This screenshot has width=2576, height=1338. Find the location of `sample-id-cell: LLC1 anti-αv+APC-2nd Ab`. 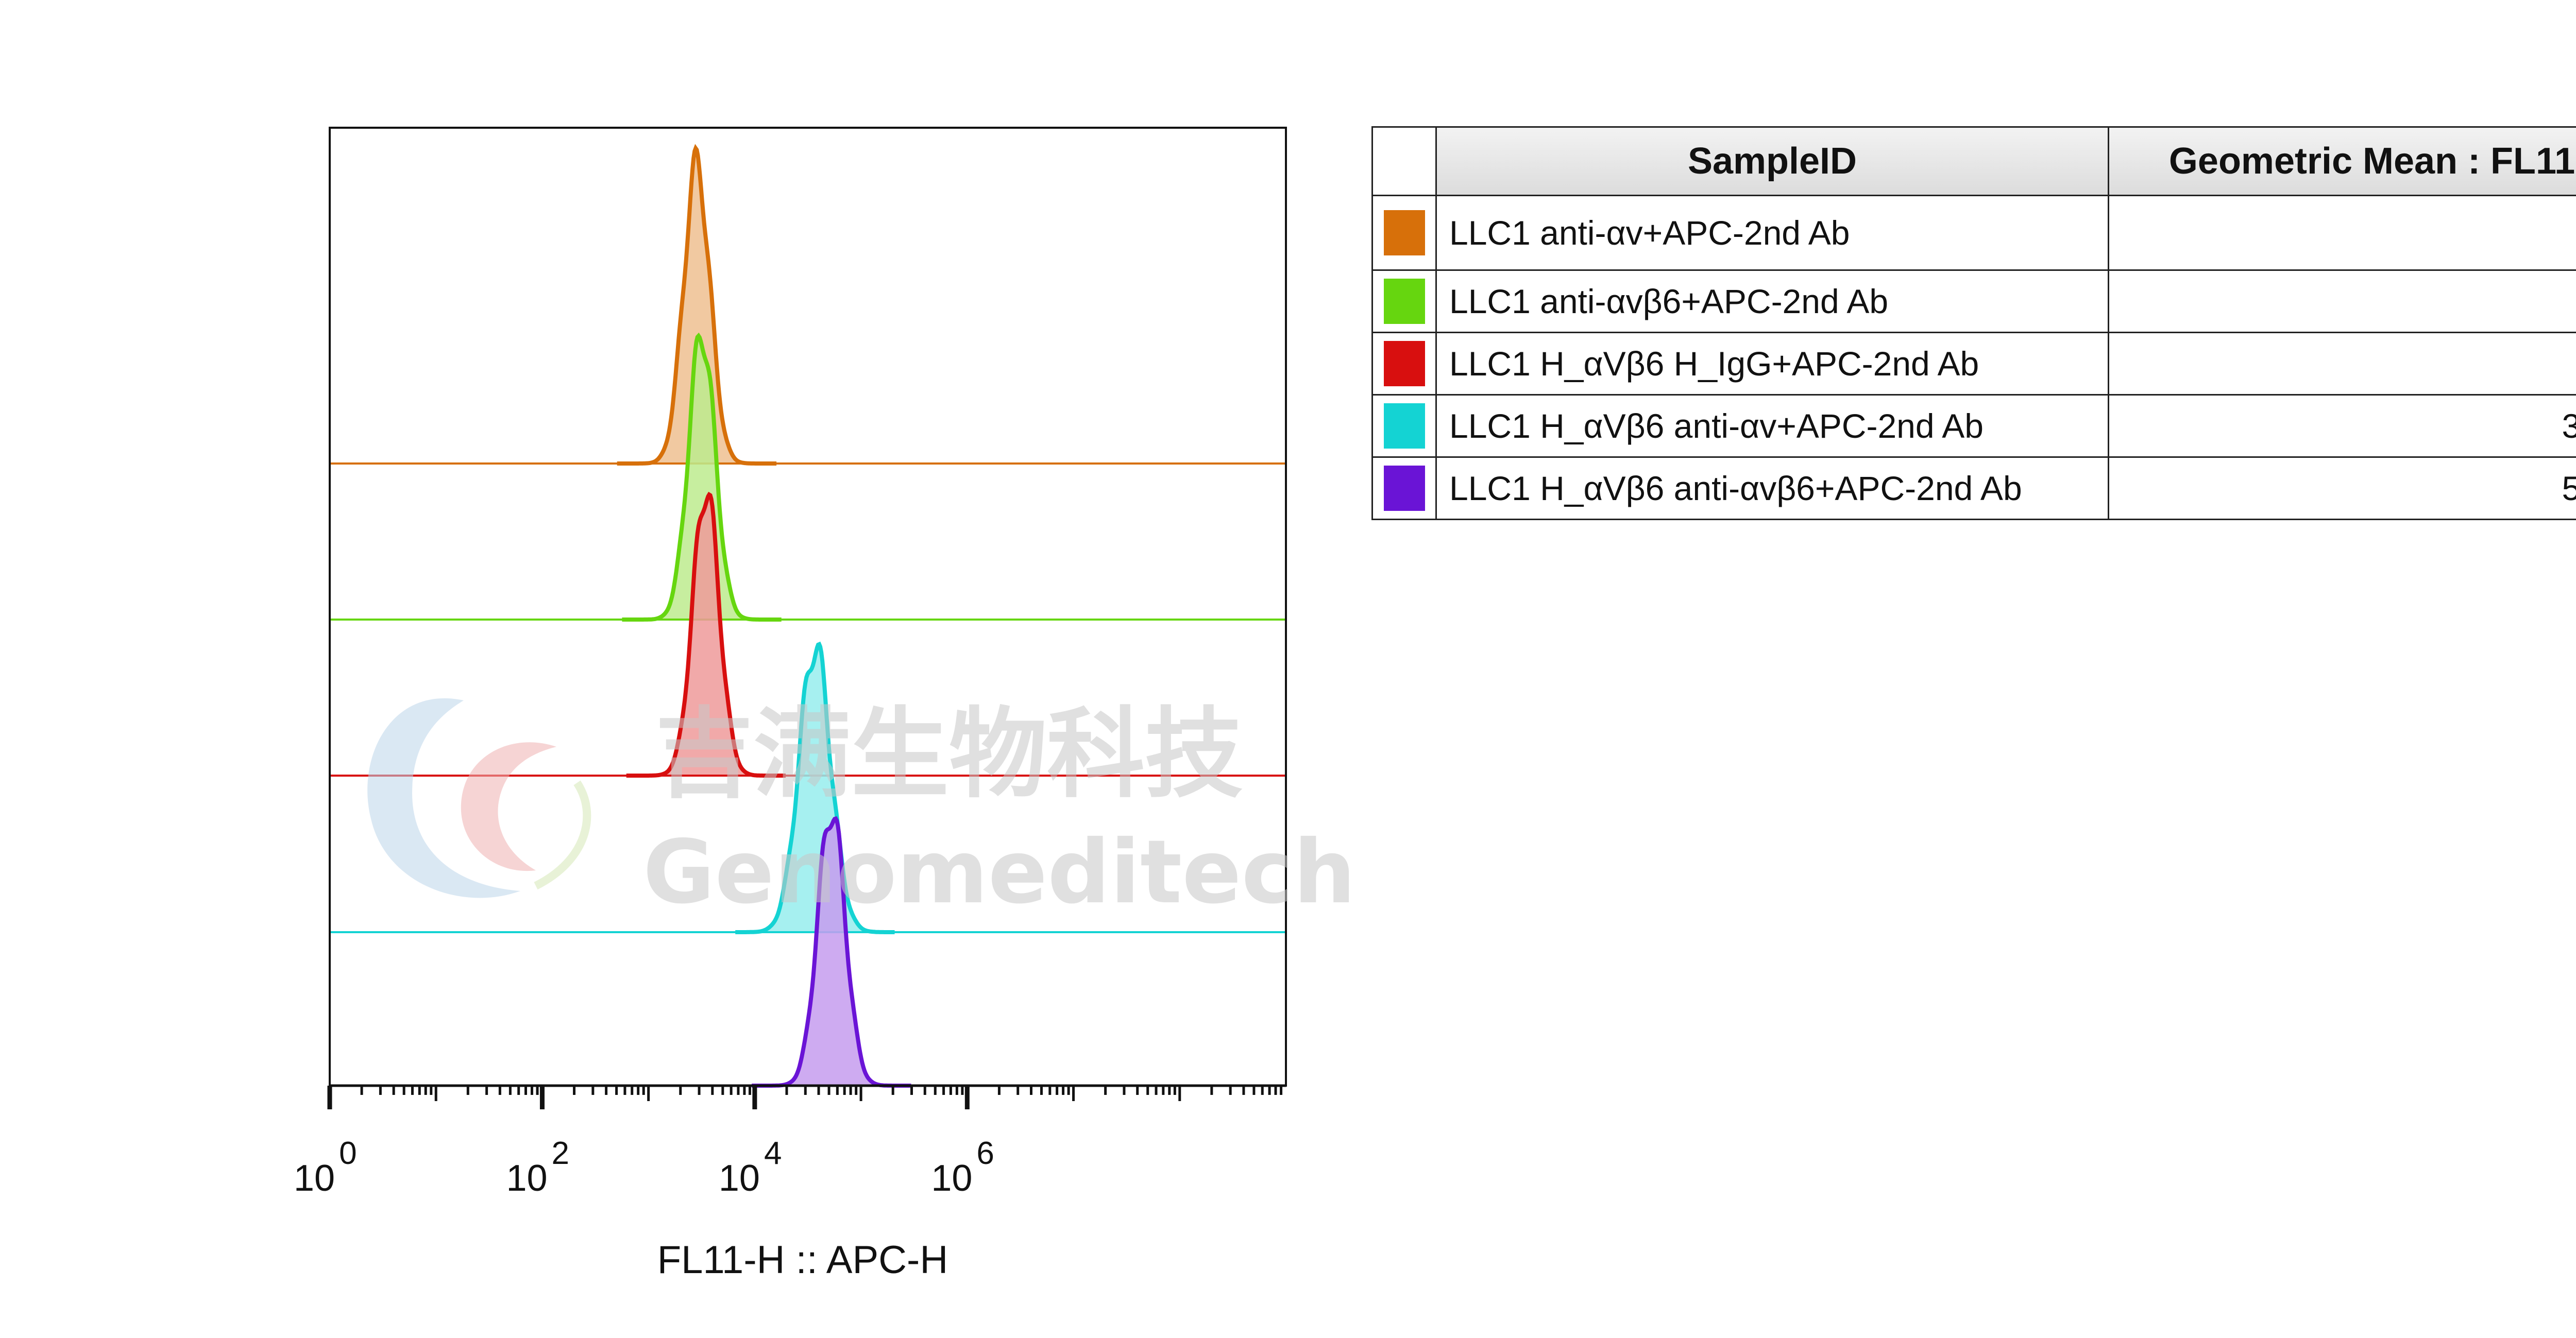

sample-id-cell: LLC1 anti-αv+APC-2nd Ab is located at coordinates (1772, 233).